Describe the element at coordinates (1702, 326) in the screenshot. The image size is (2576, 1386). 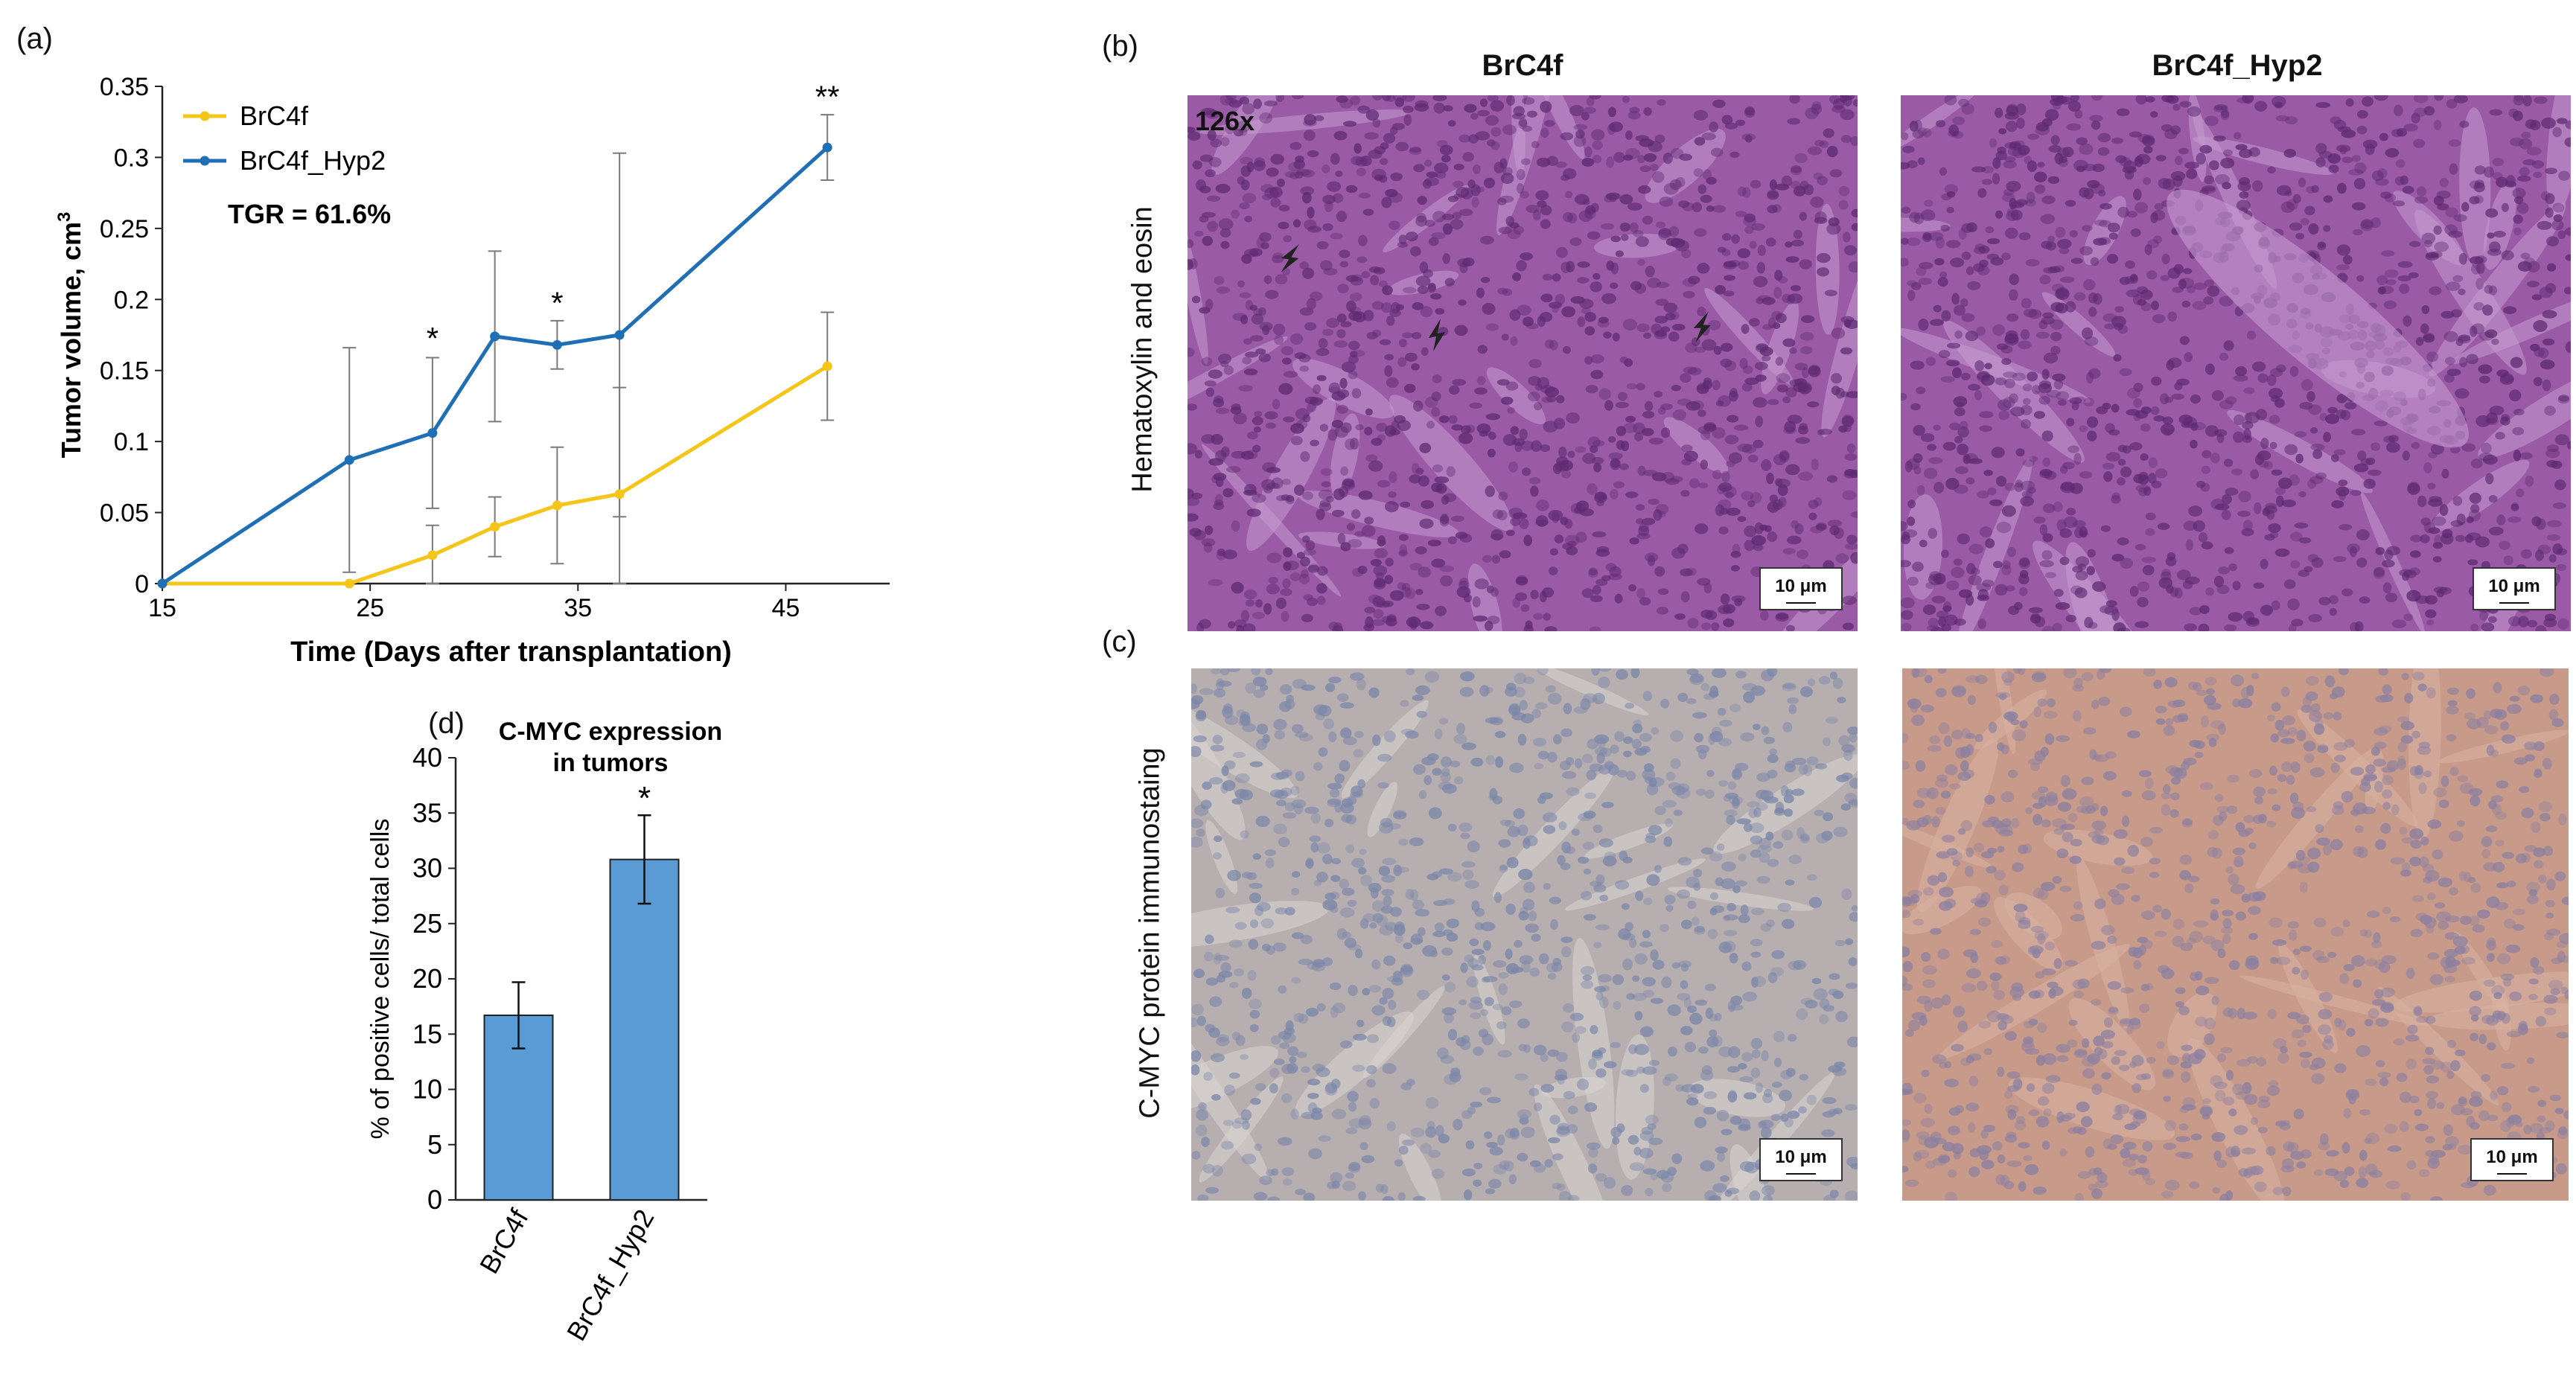
I see `arrow-marker-icon` at that location.